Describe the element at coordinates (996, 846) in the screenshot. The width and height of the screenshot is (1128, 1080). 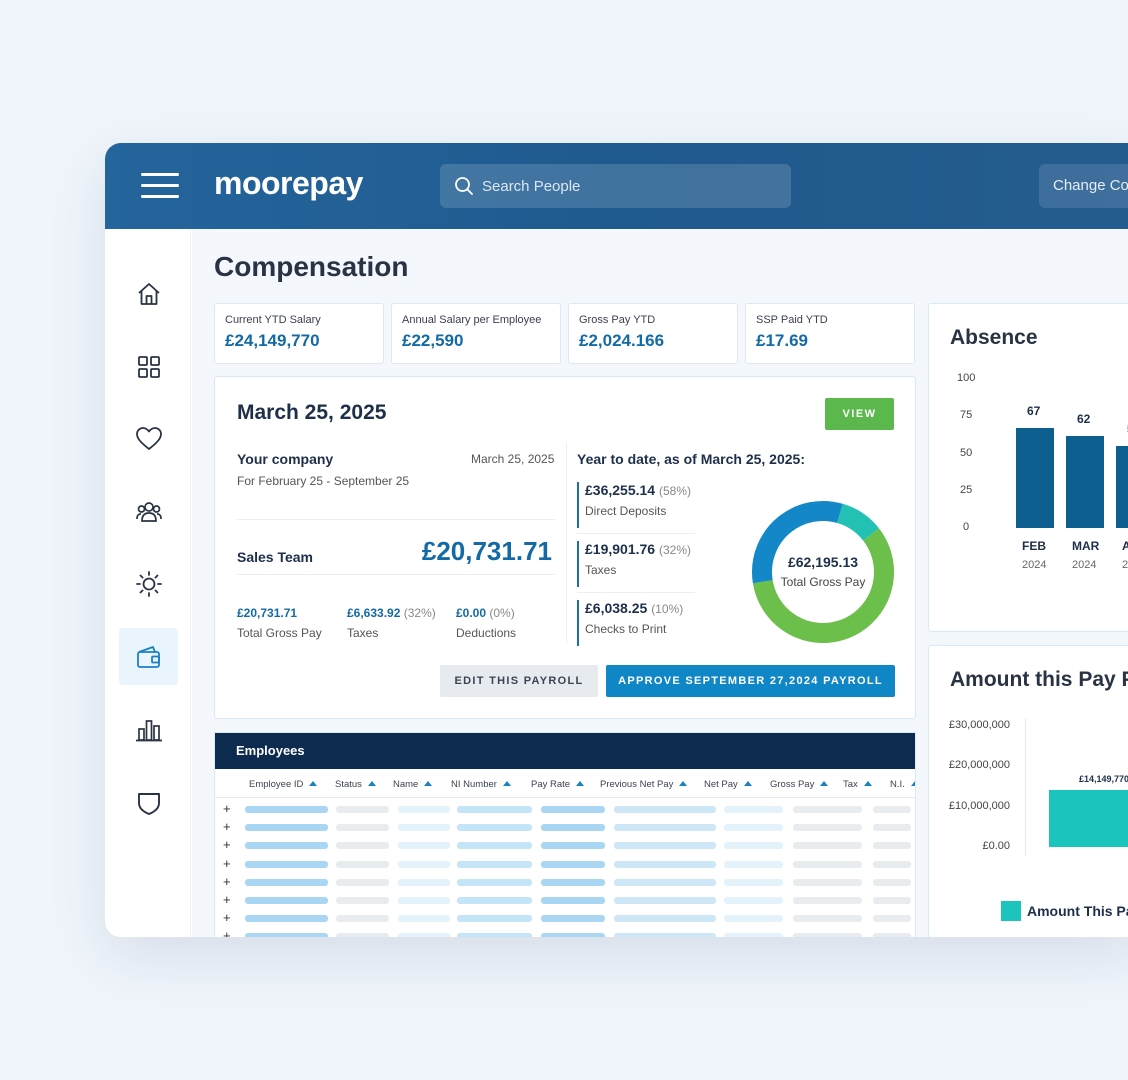
I see `y-tick-label: £0.00` at that location.